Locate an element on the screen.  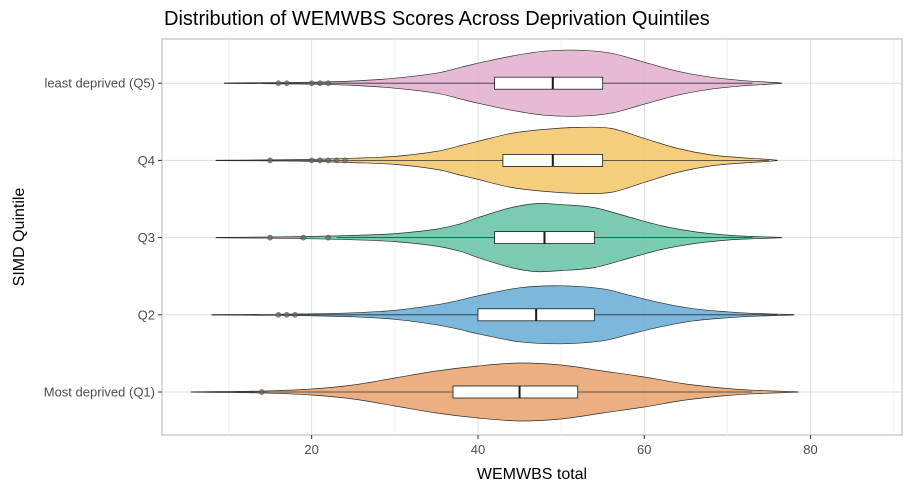
boxes is located at coordinates (528, 237).